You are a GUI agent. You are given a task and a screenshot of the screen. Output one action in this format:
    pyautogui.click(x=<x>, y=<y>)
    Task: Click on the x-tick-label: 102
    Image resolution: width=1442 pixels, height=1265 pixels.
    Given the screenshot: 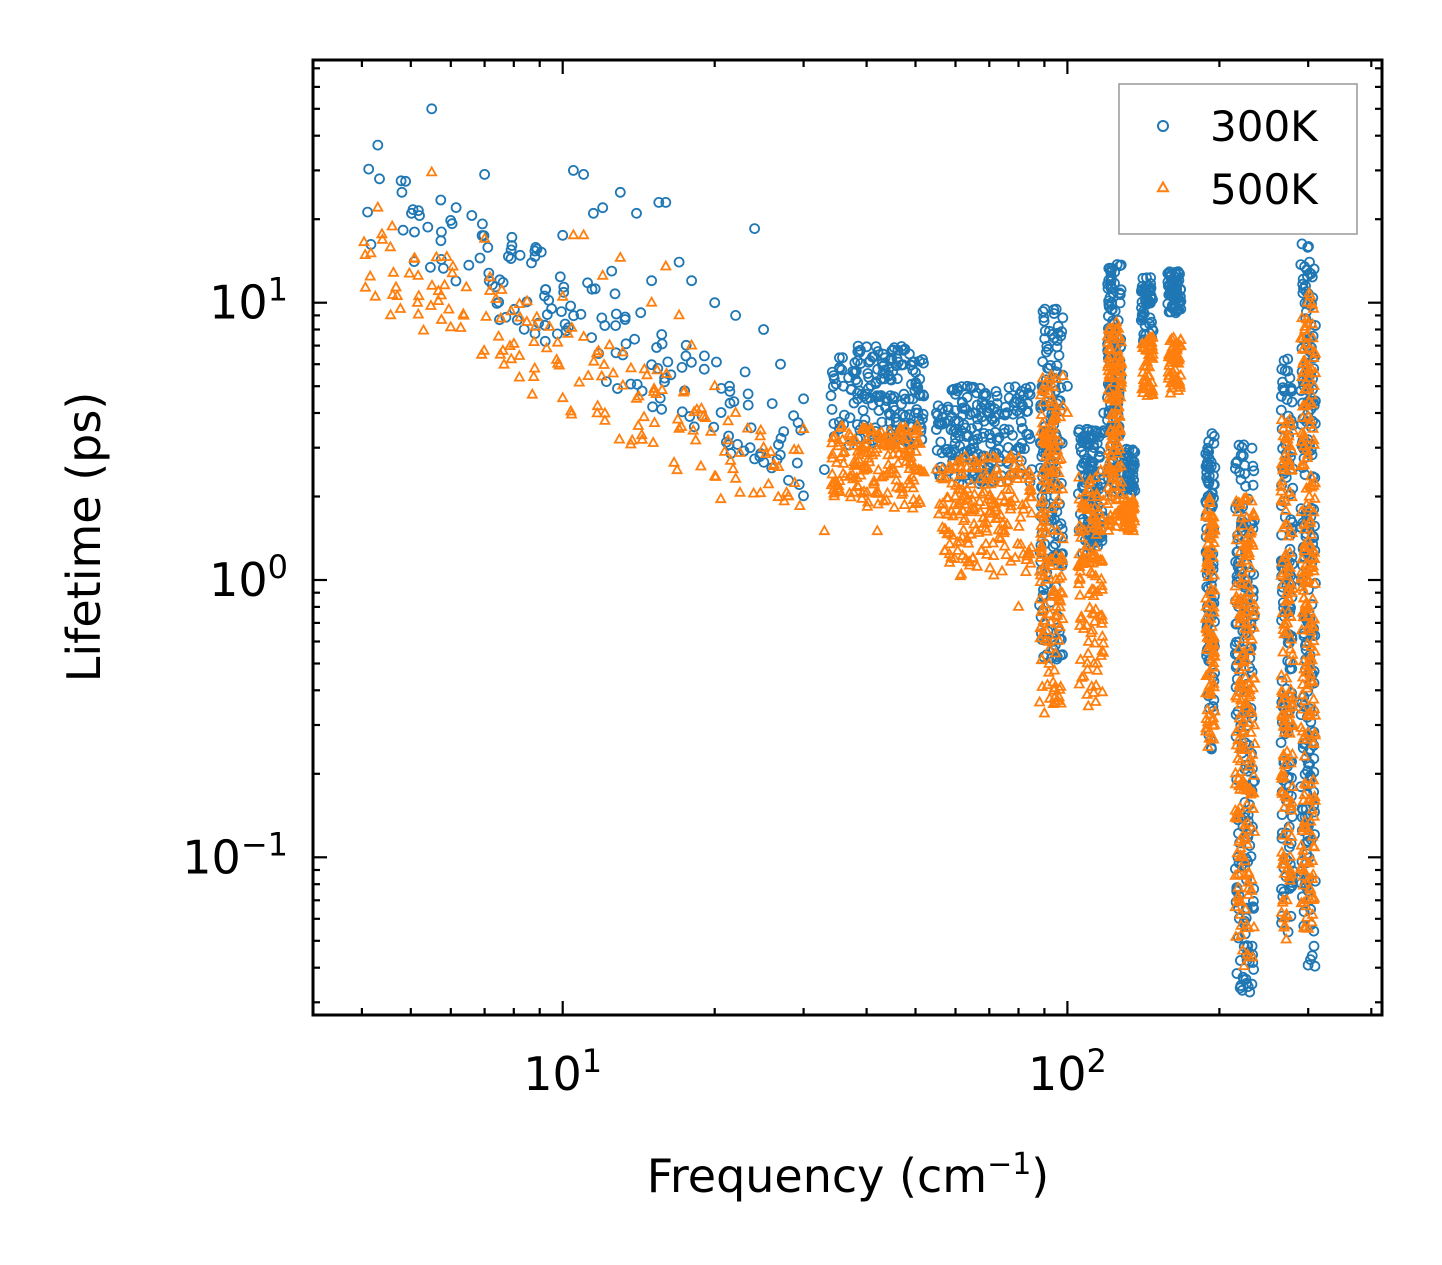 What is the action you would take?
    pyautogui.click(x=1067, y=1071)
    